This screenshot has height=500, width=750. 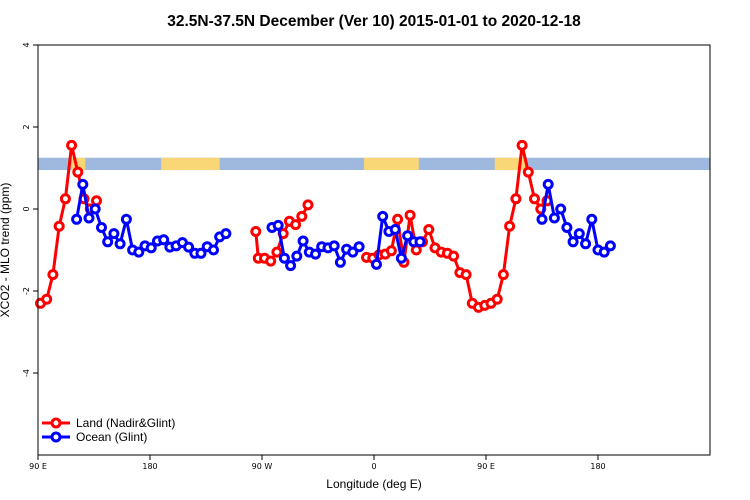 I want to click on y-tick-label: 0, so click(x=26, y=208).